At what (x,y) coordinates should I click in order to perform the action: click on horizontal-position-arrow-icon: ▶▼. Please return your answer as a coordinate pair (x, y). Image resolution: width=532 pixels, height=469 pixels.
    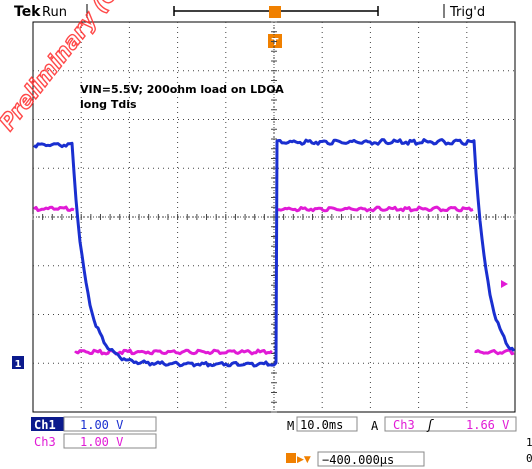
    Looking at the image, I should click on (304, 460).